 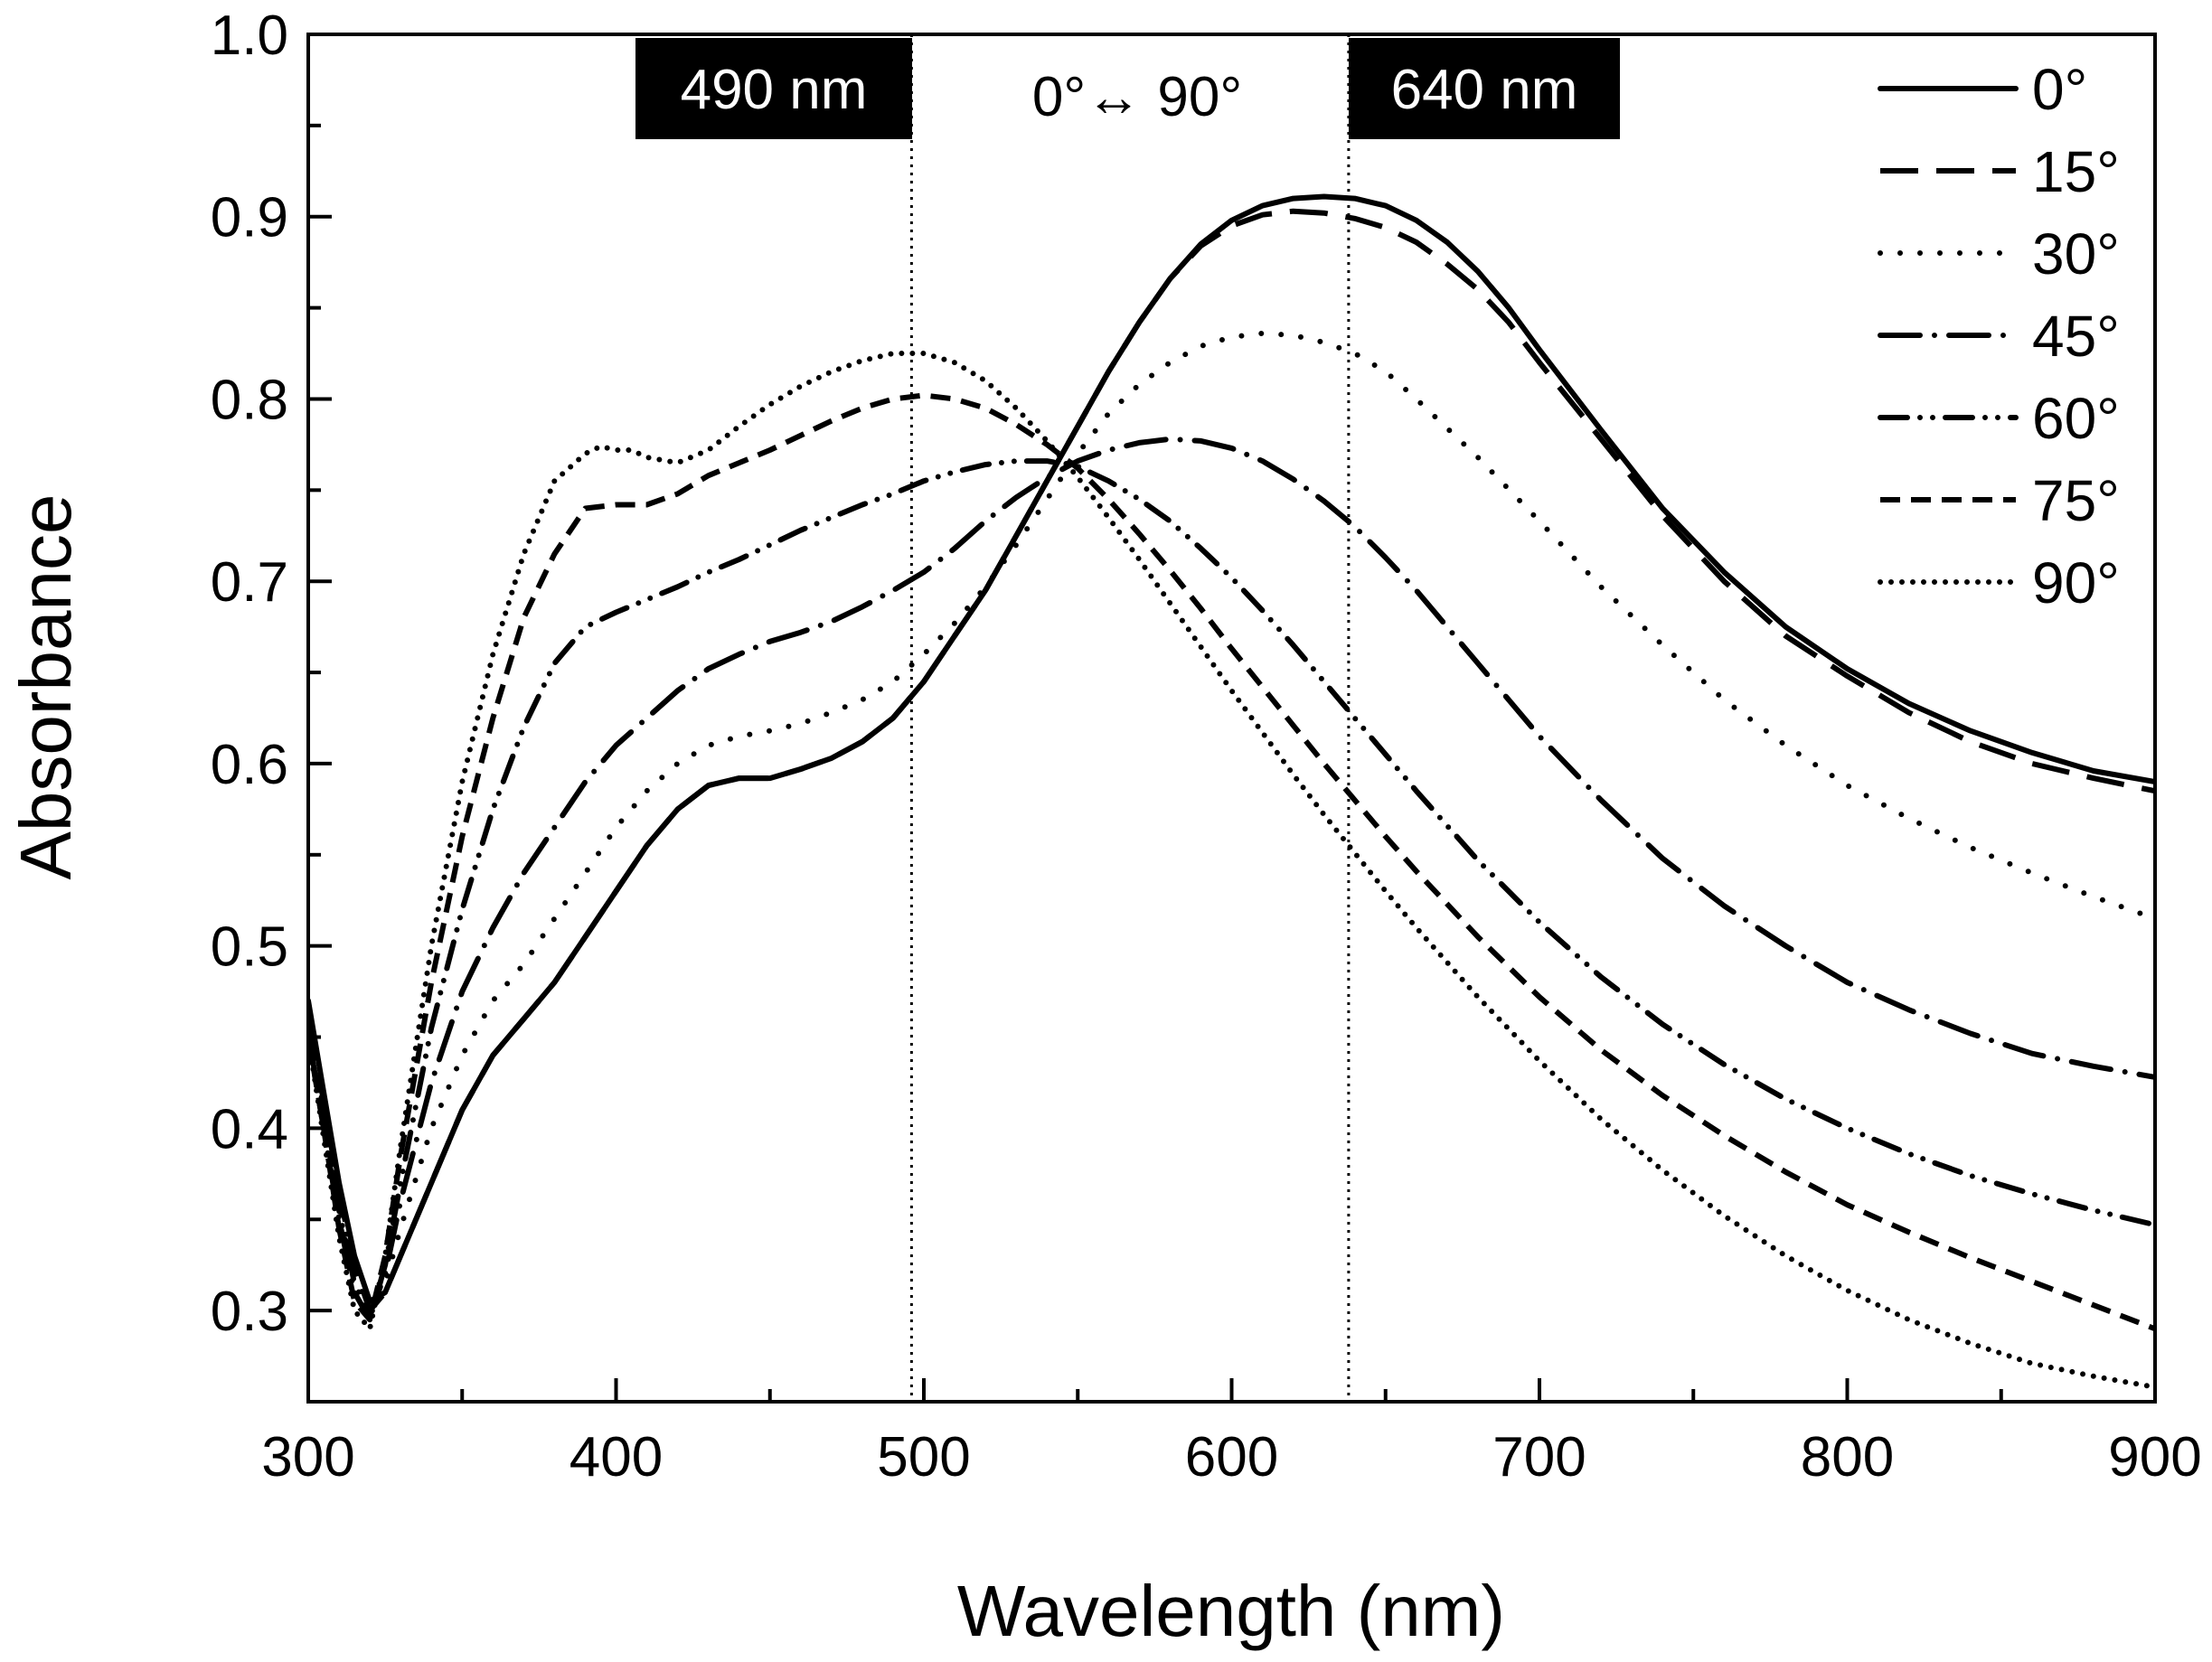 I want to click on x-tick-label: 300, so click(x=307, y=1457).